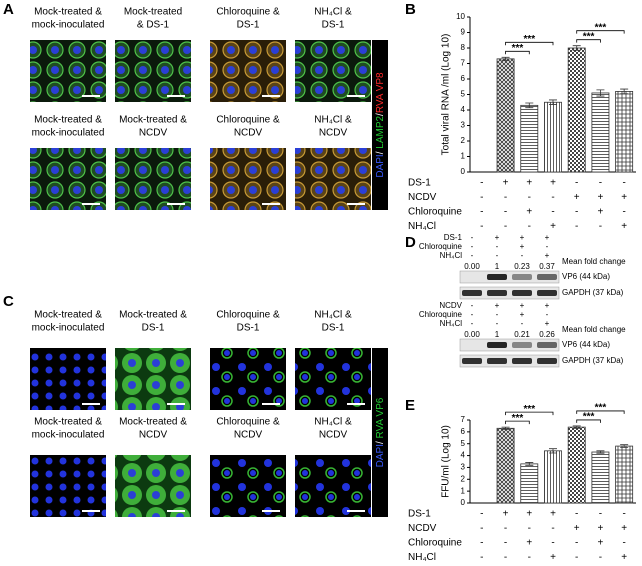  Describe the element at coordinates (593, 292) in the screenshot. I see `band-label: GAPDH (37 kDa)` at that location.